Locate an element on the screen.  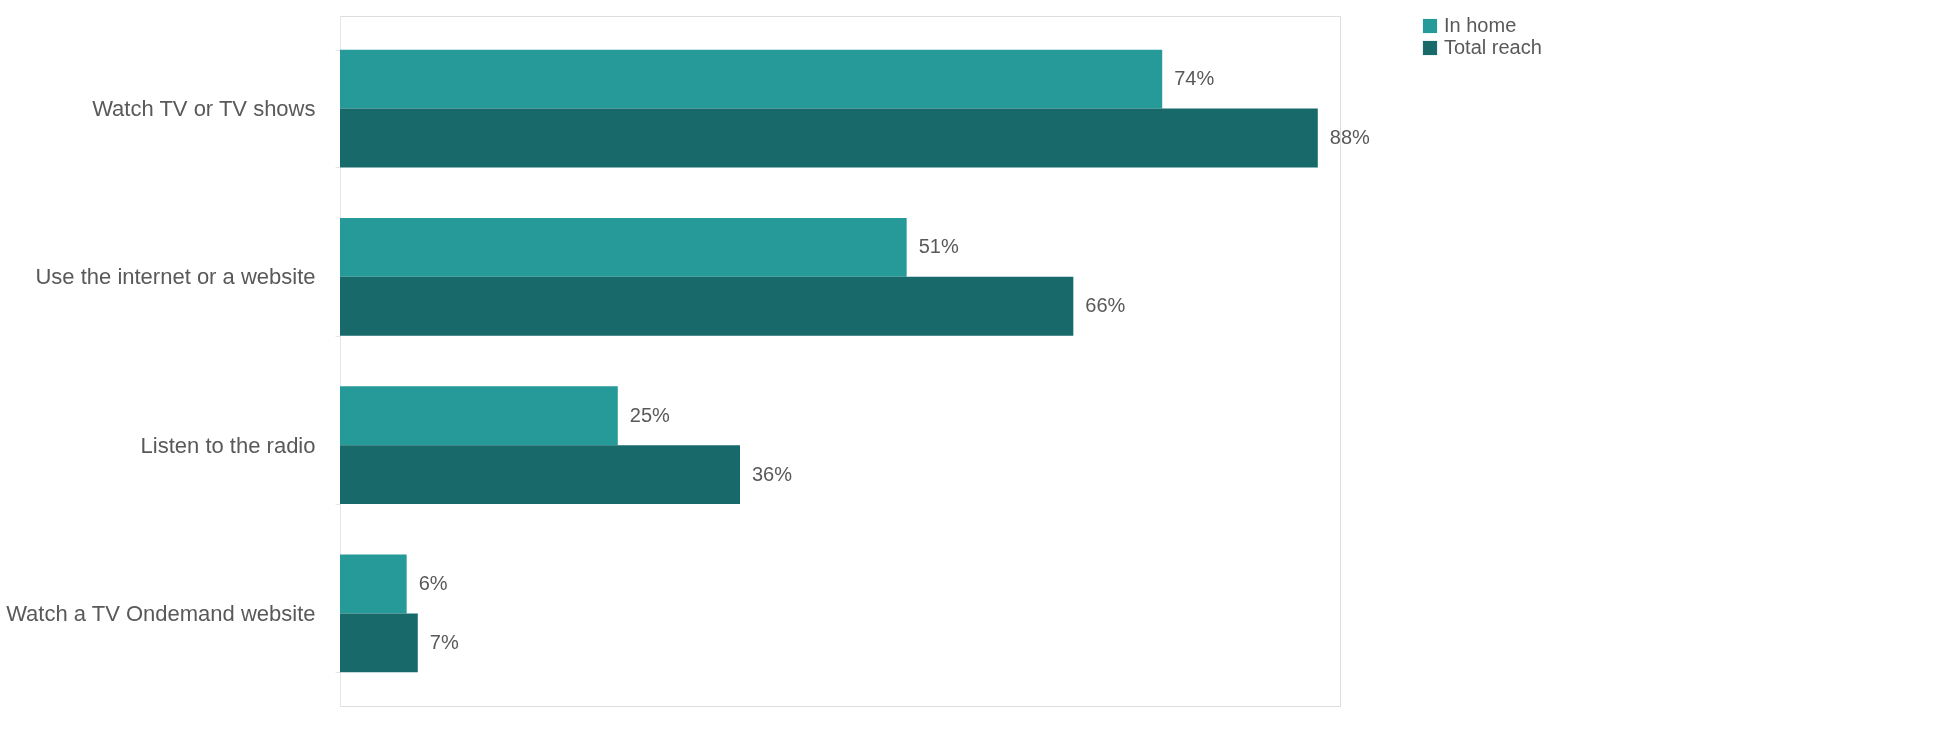
data-label: 66% is located at coordinates (1105, 305).